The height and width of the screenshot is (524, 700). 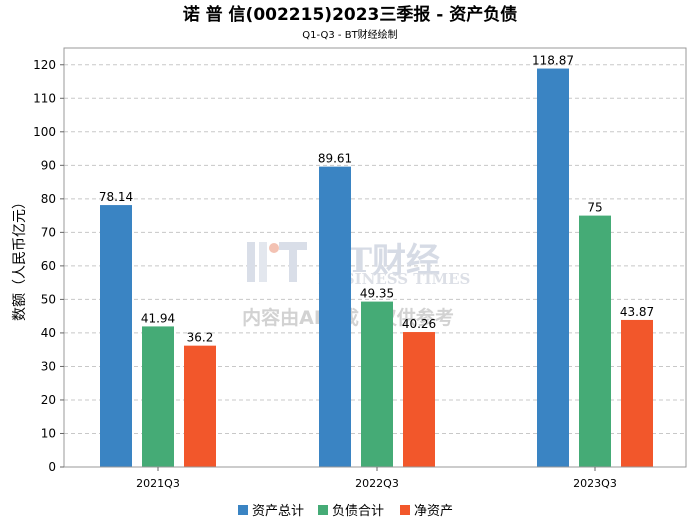 What do you see at coordinates (48, 165) in the screenshot?
I see `y-tick-label: 90` at bounding box center [48, 165].